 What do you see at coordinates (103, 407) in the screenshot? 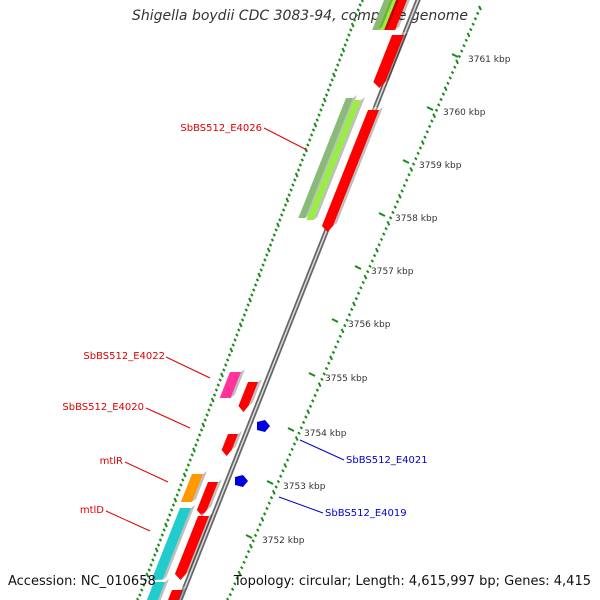
I see `gene-label-SbBS512_E4020: SbBS512_E4020` at bounding box center [103, 407].